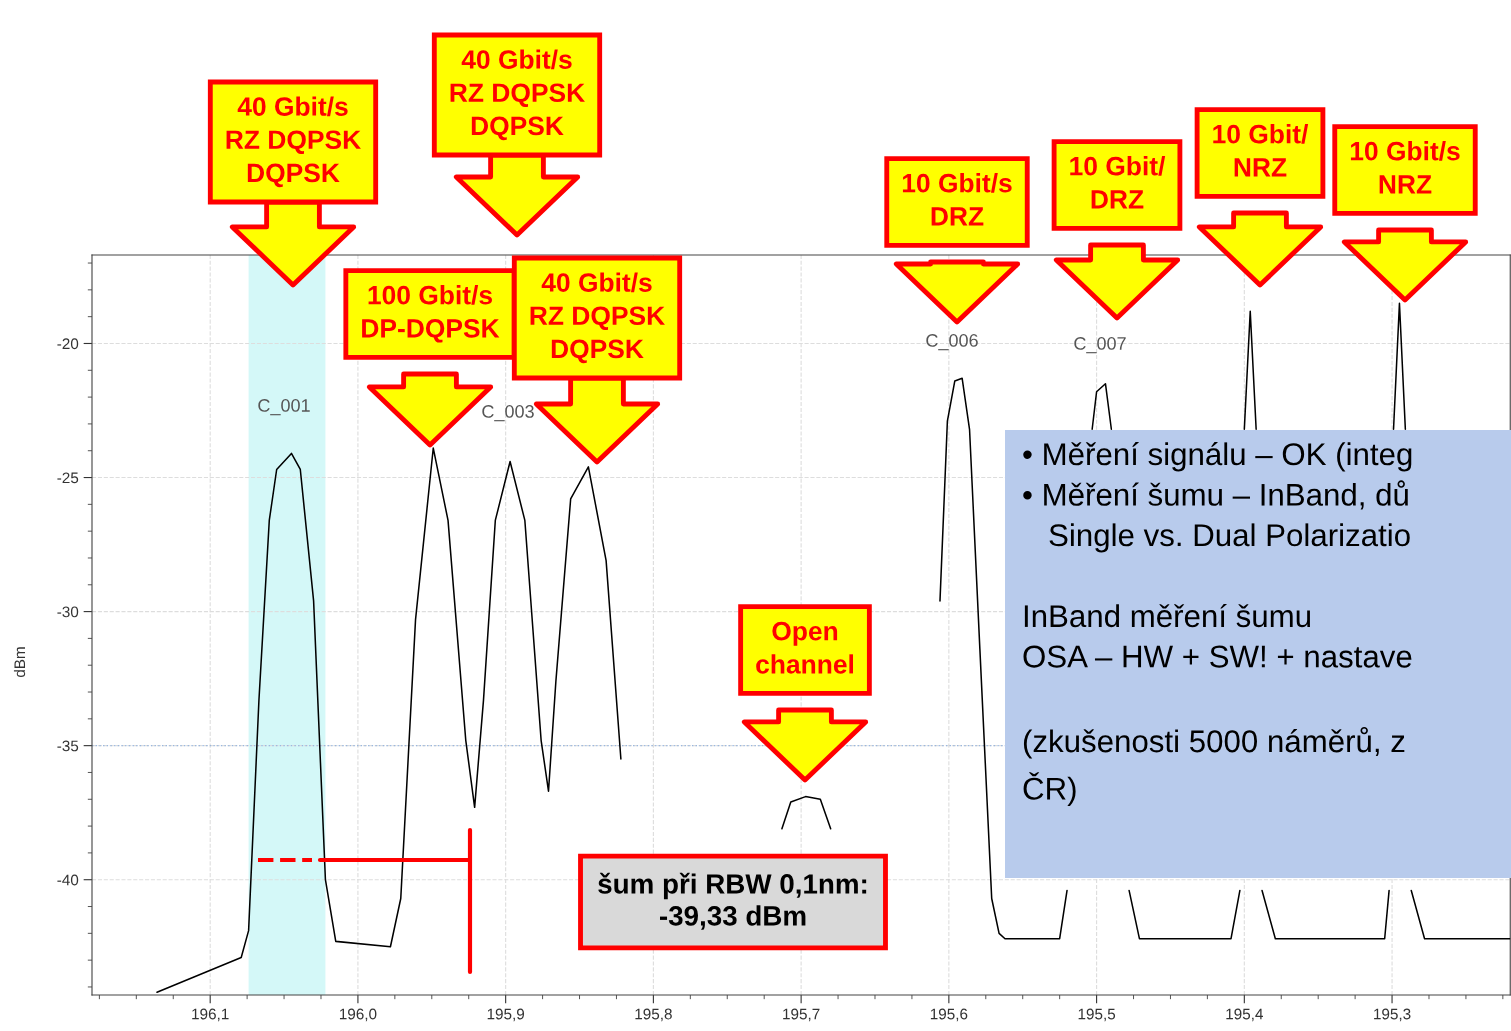  Describe the element at coordinates (1392, 1015) in the screenshot. I see `x-tick-label: 195,3` at that location.